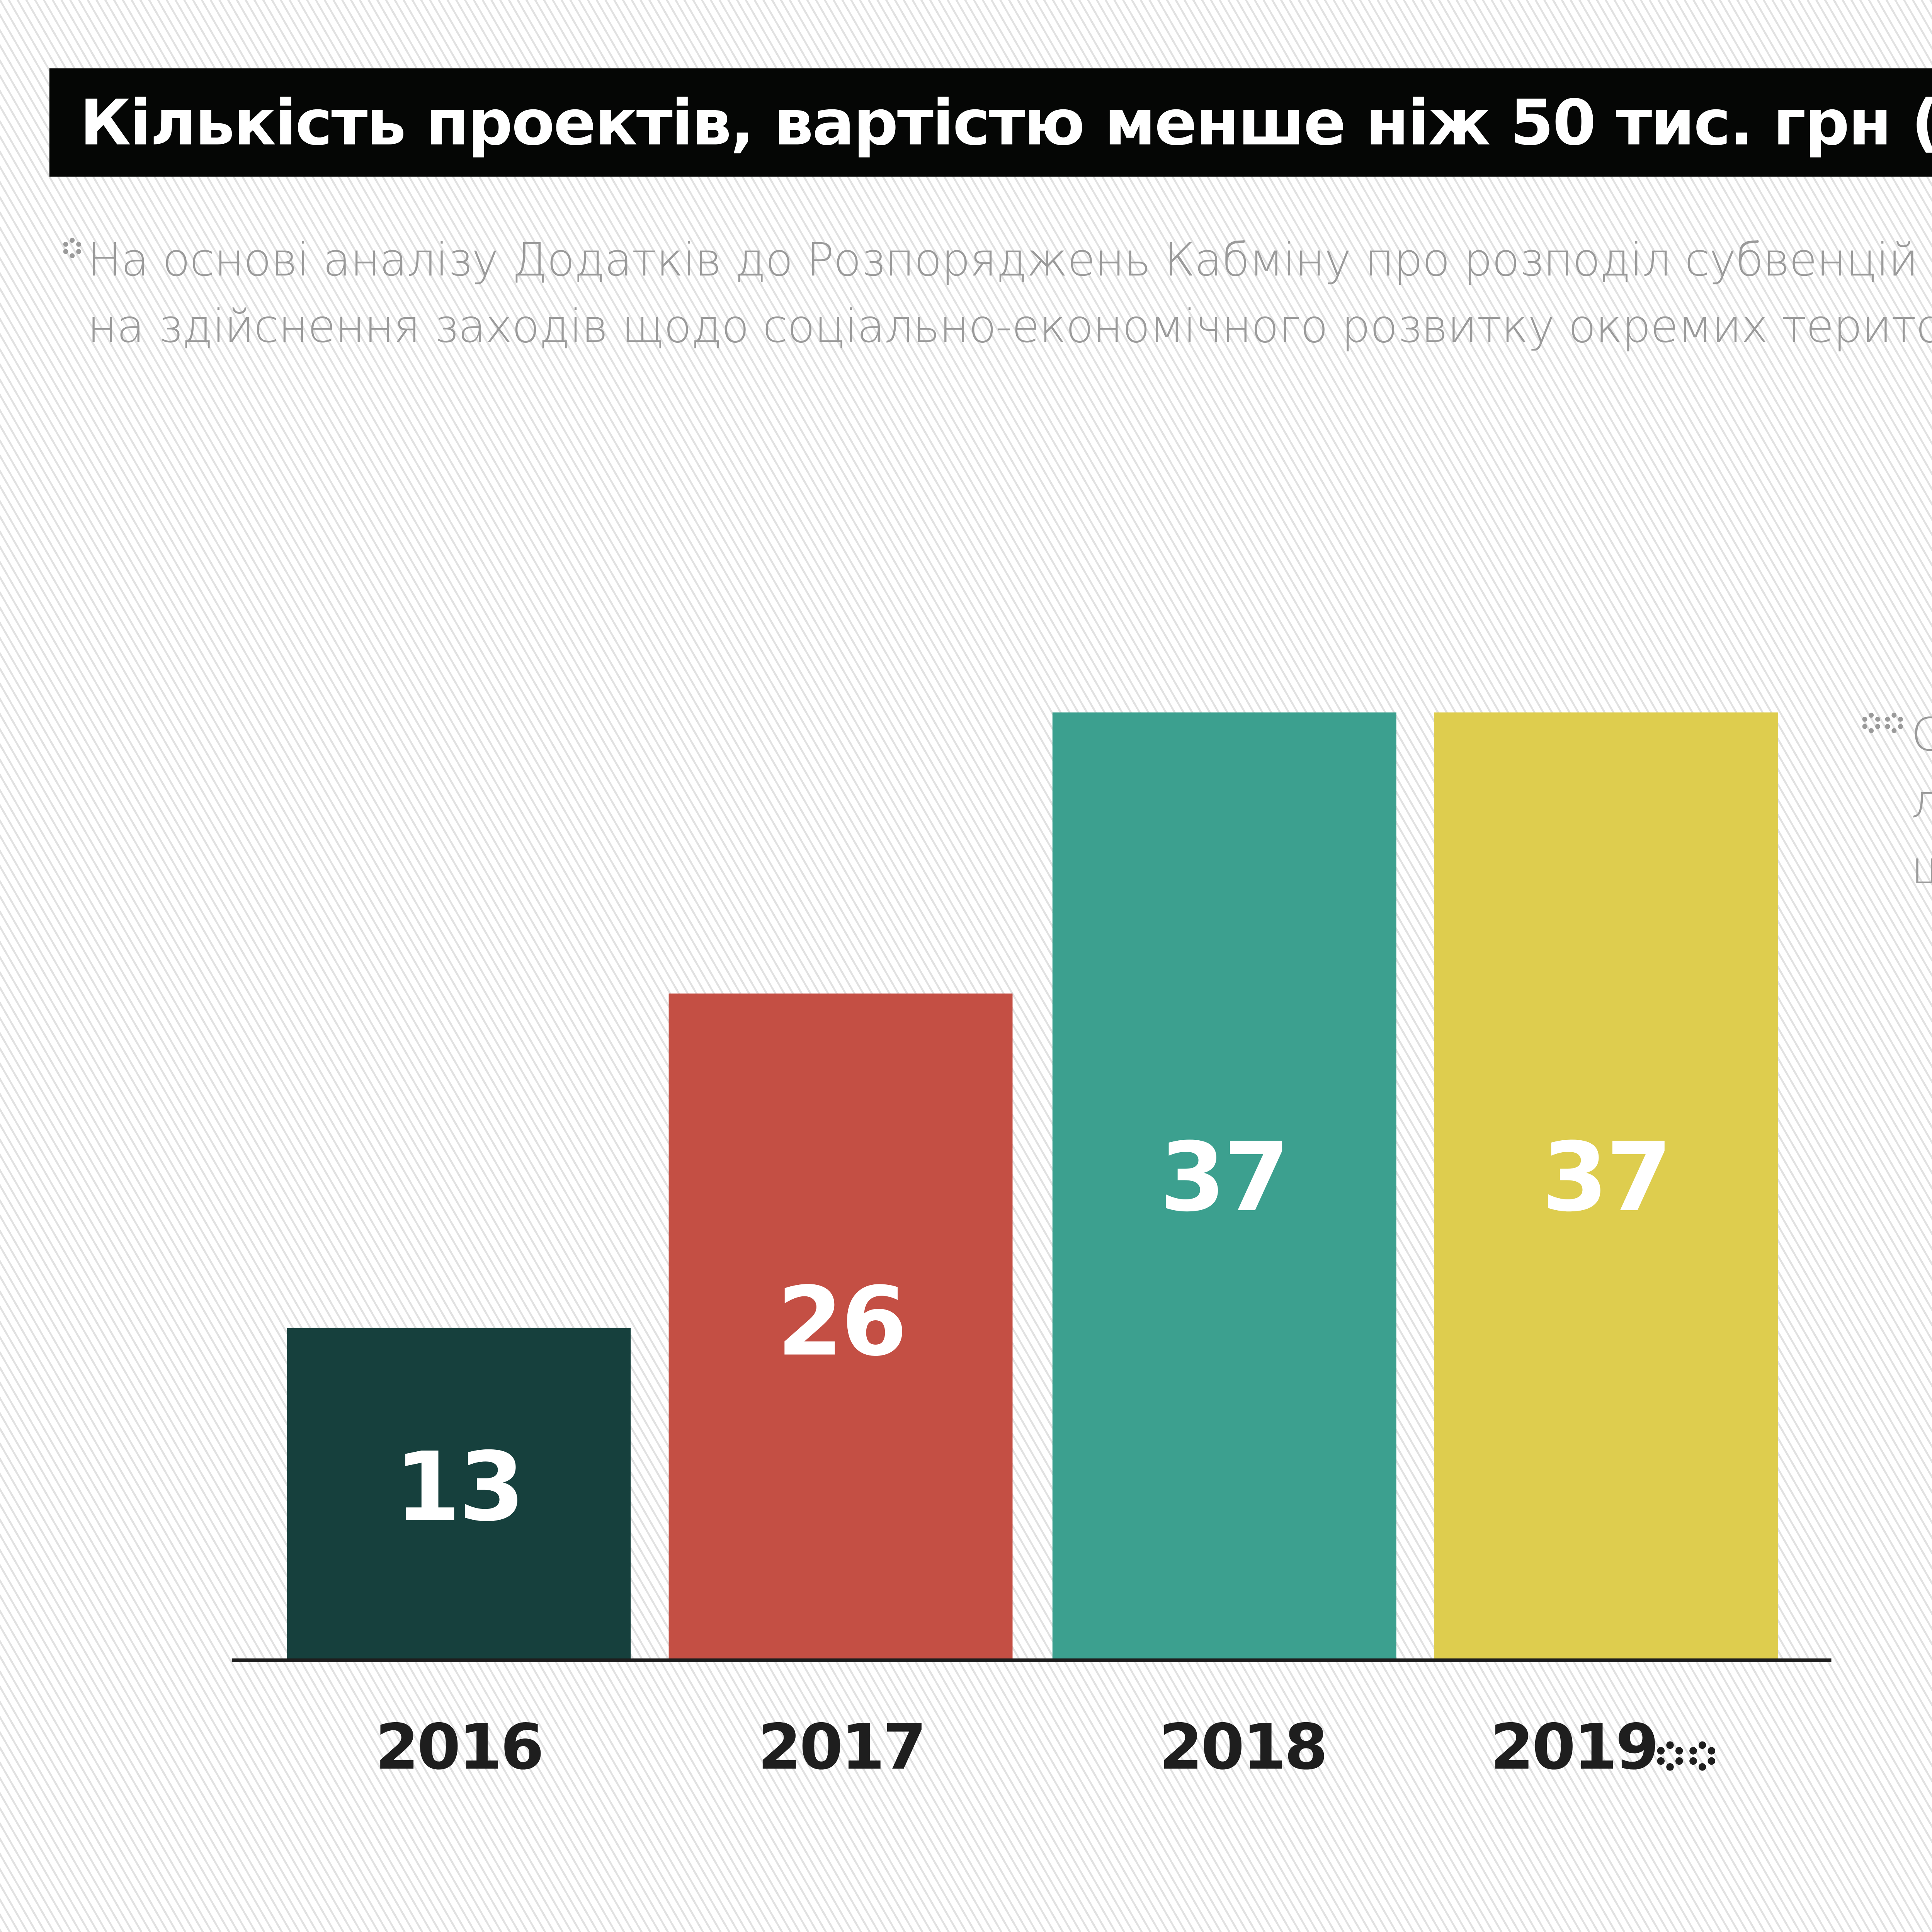 The width and height of the screenshot is (1932, 1932). What do you see at coordinates (842, 1321) in the screenshot?
I see `bar-value-label: 26` at bounding box center [842, 1321].